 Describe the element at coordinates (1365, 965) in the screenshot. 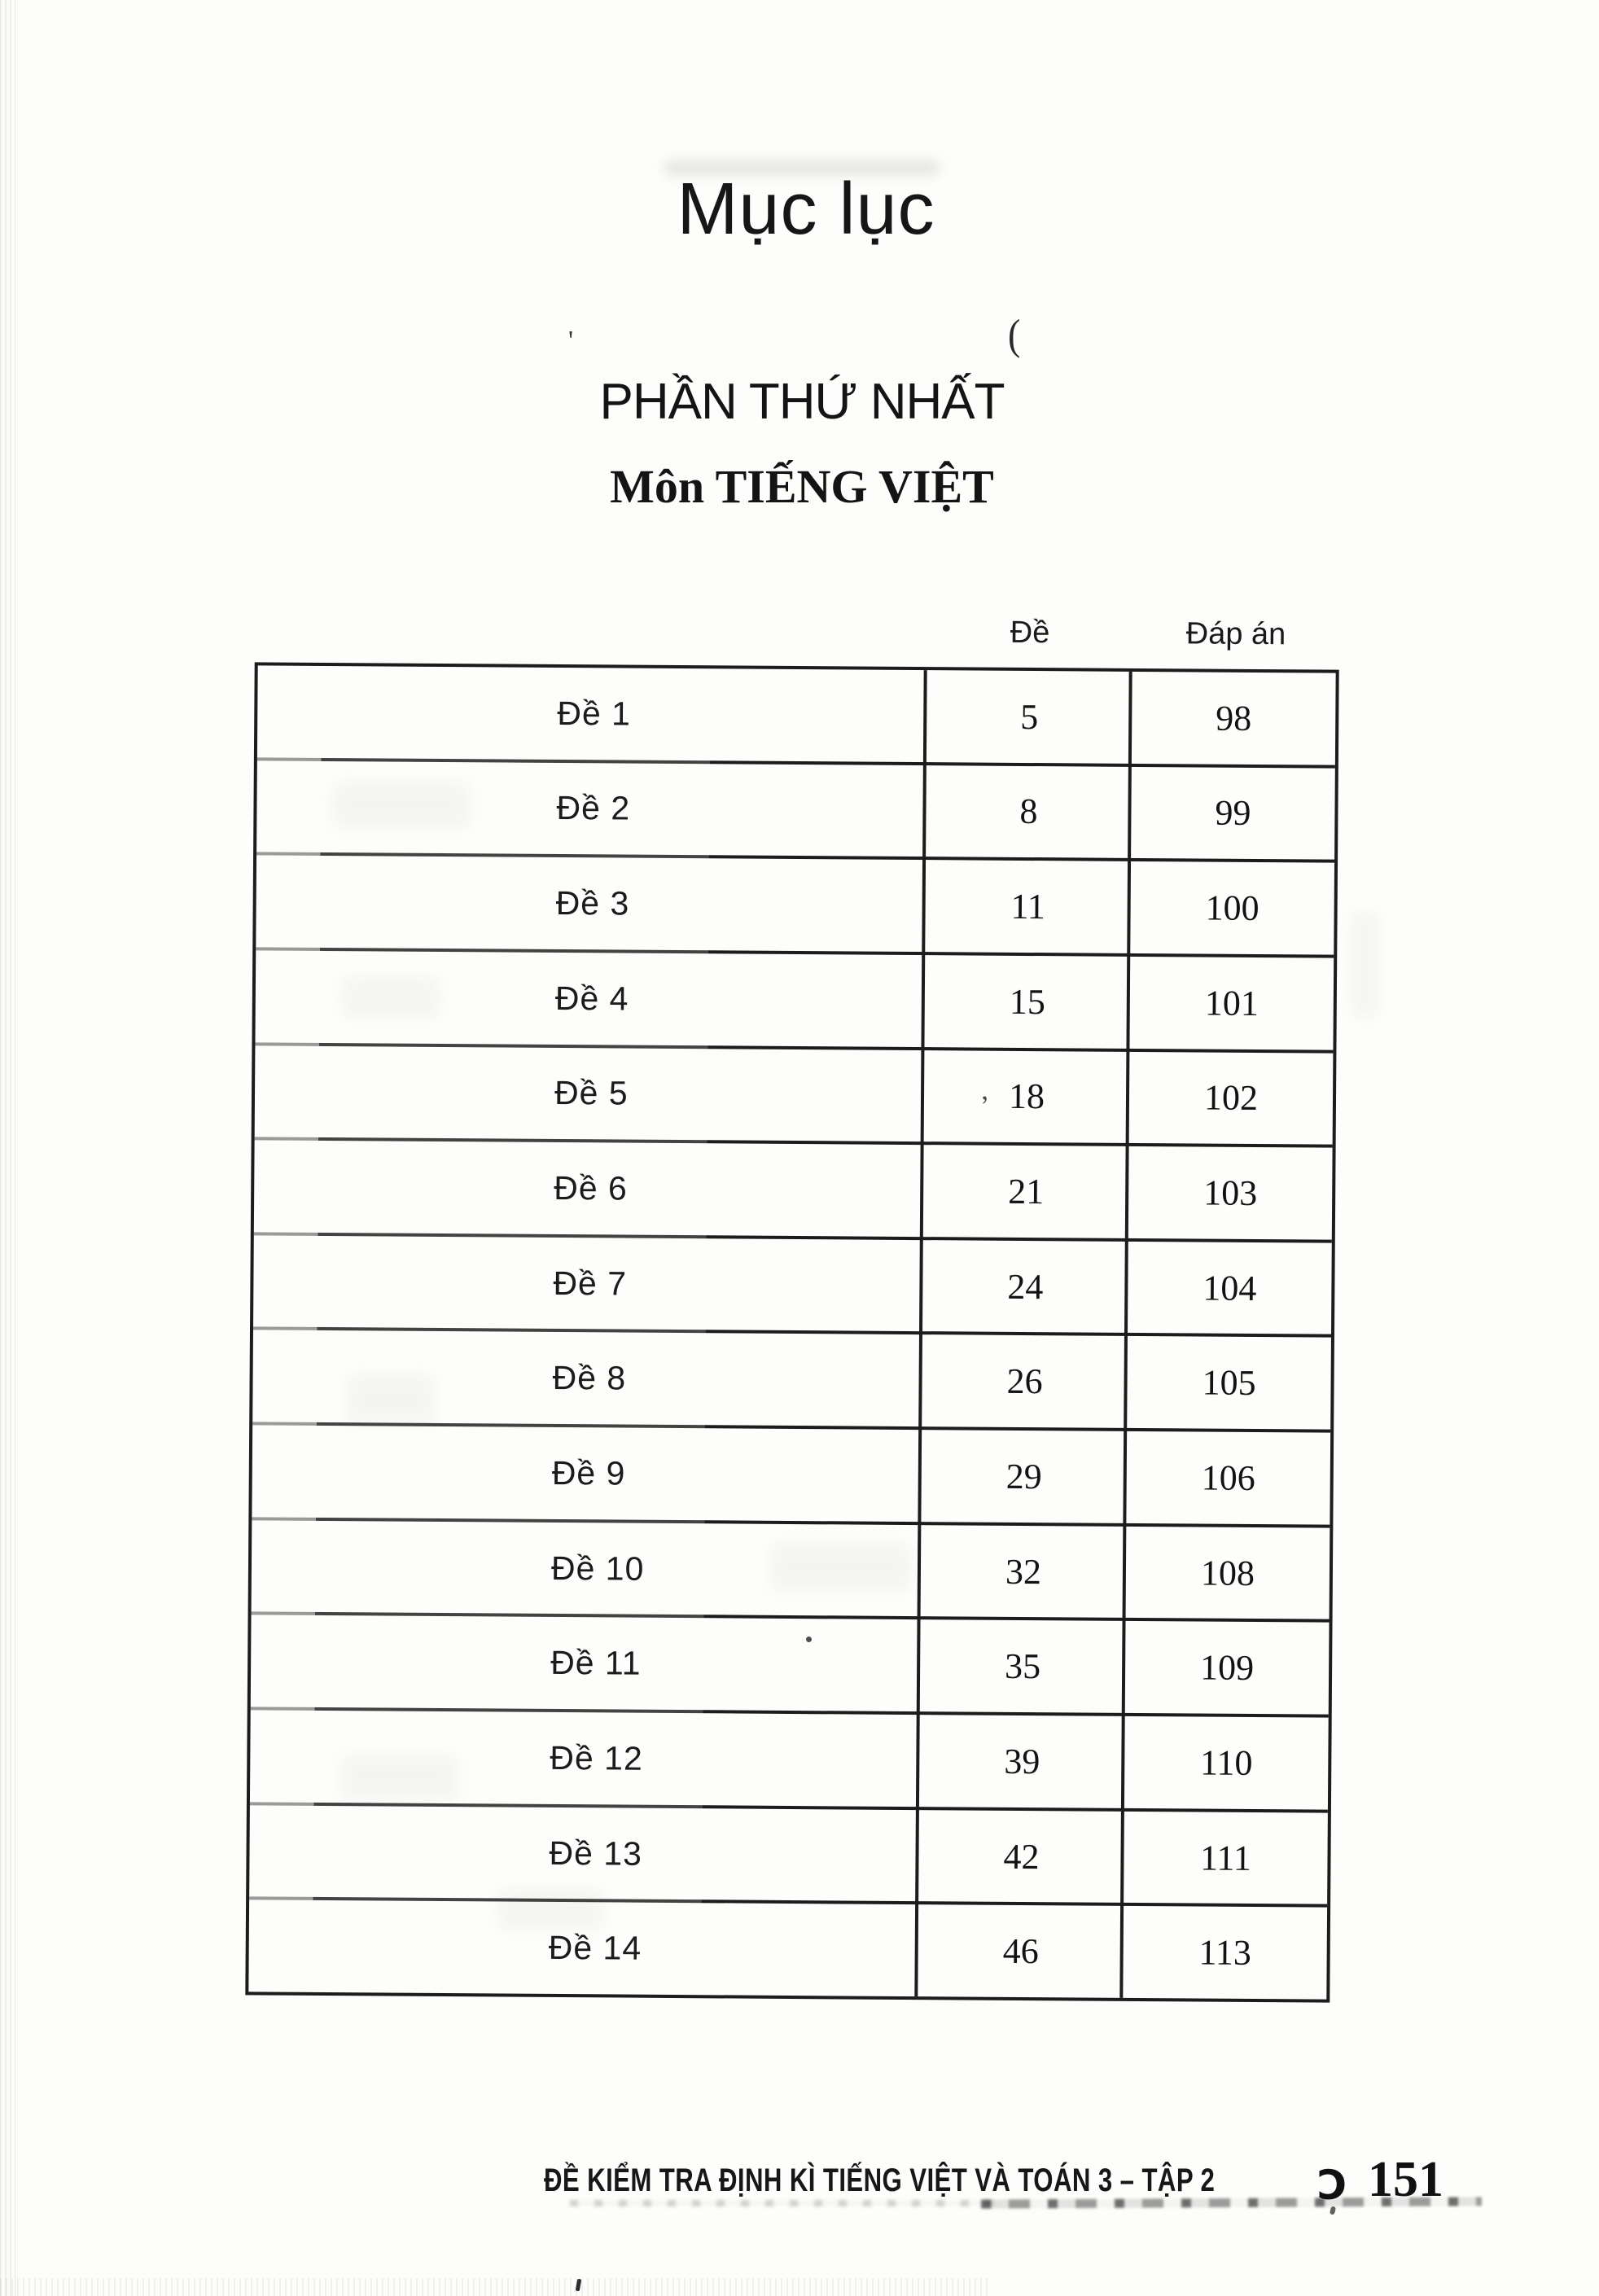

I see `ghost-smudge` at that location.